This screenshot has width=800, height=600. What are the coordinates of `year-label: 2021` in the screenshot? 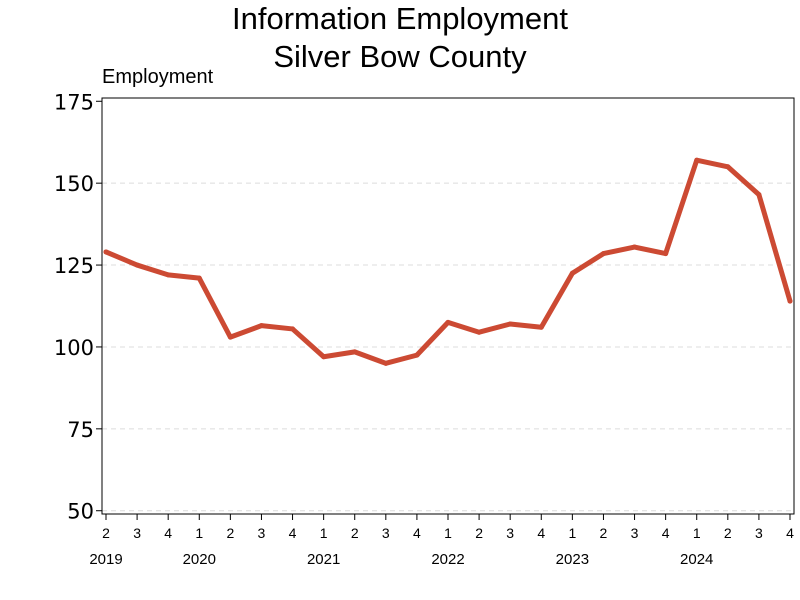 It's located at (323, 559).